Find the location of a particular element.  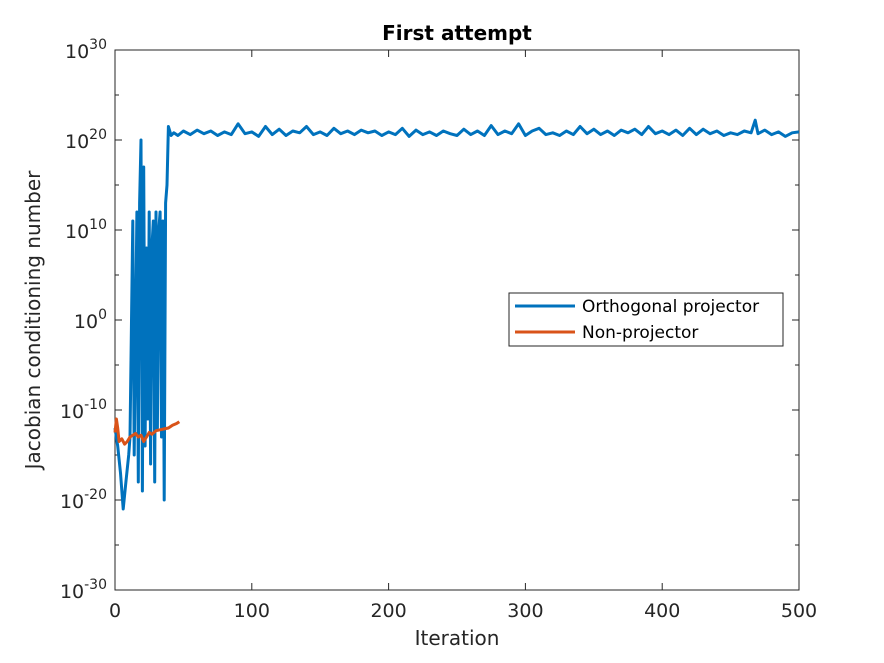

y-tick-label-5: 1020 is located at coordinates (86, 140).